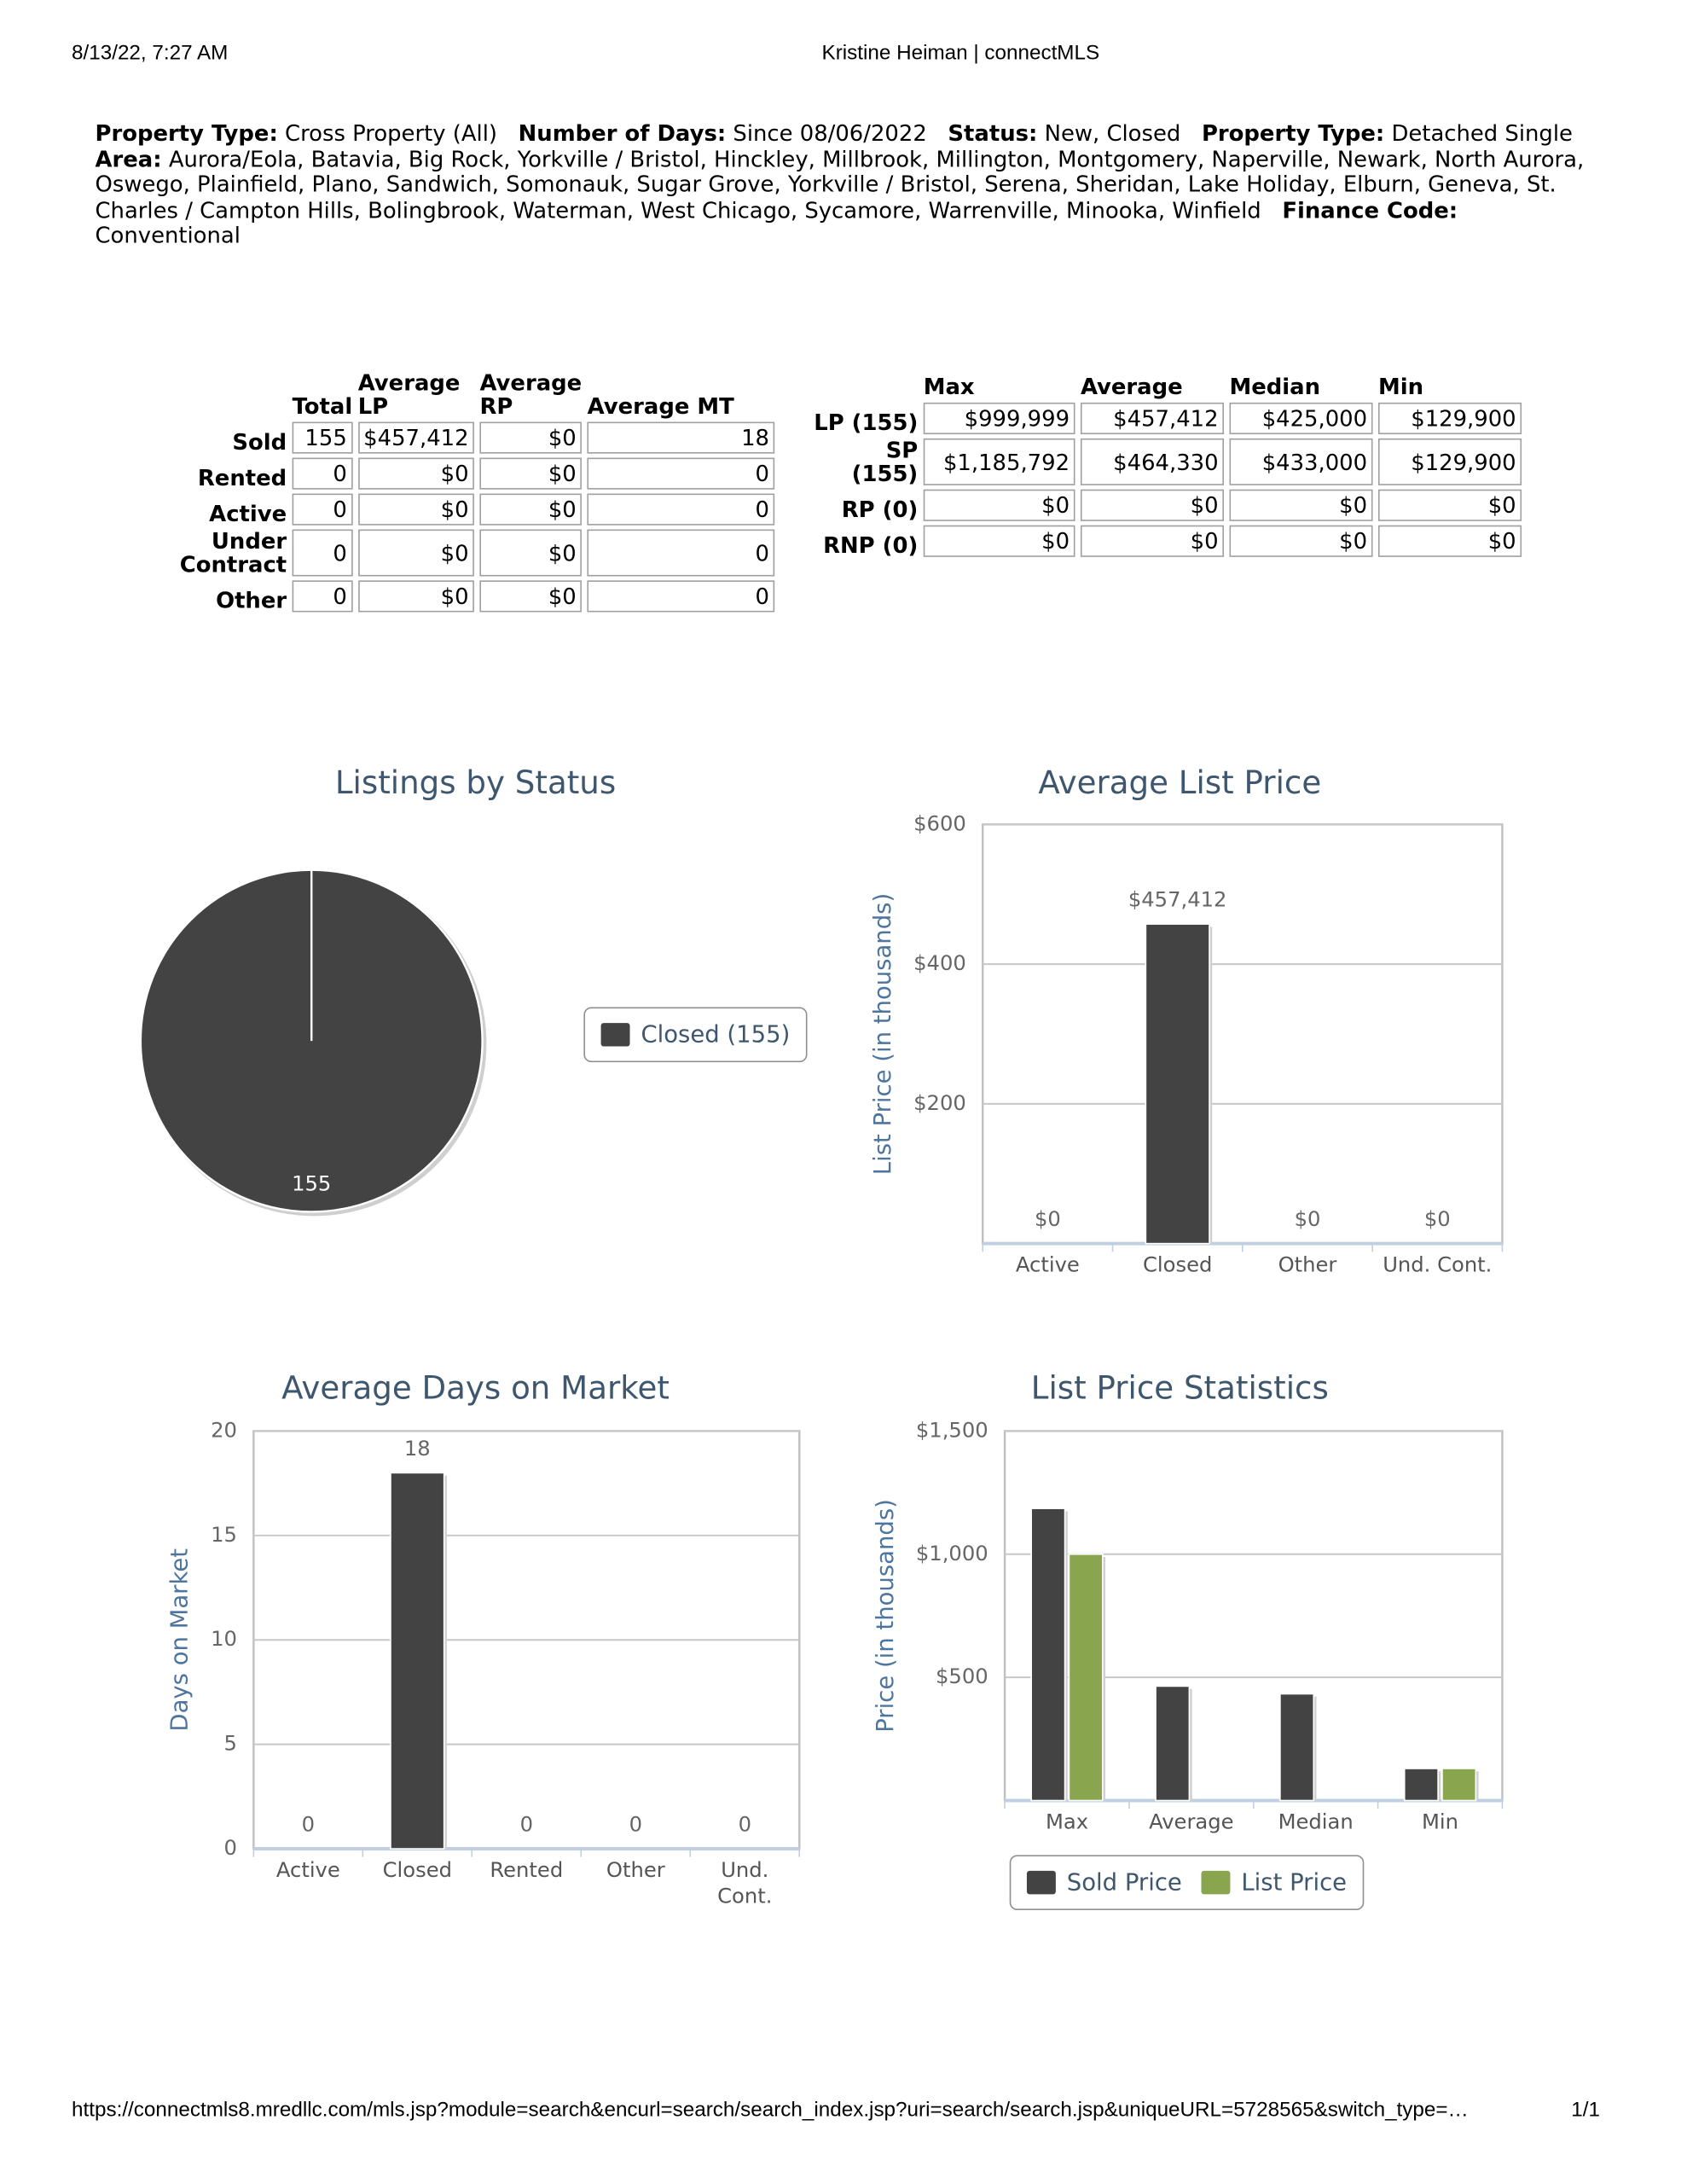  Describe the element at coordinates (1586, 2110) in the screenshot. I see `page-number: 1/1` at that location.